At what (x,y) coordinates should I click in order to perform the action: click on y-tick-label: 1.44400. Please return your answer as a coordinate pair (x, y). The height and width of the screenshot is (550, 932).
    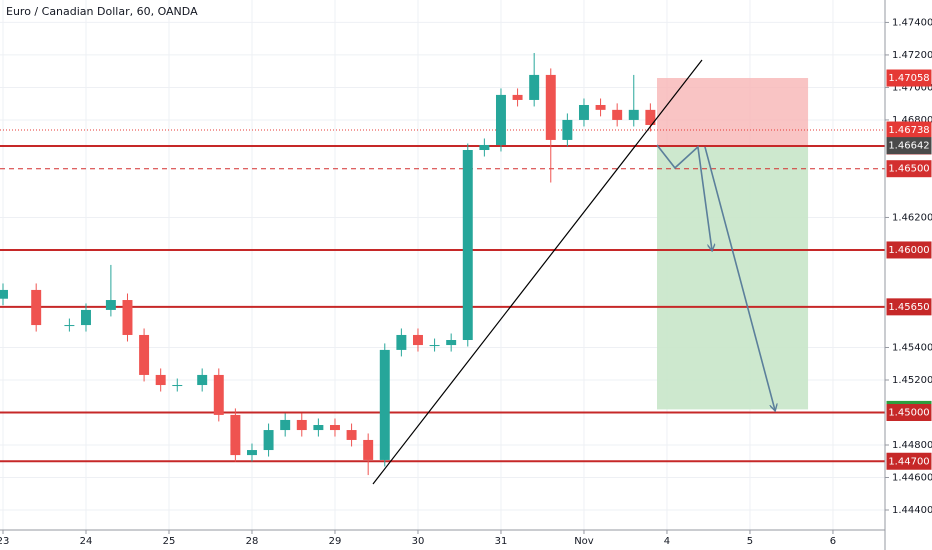
    Looking at the image, I should click on (912, 510).